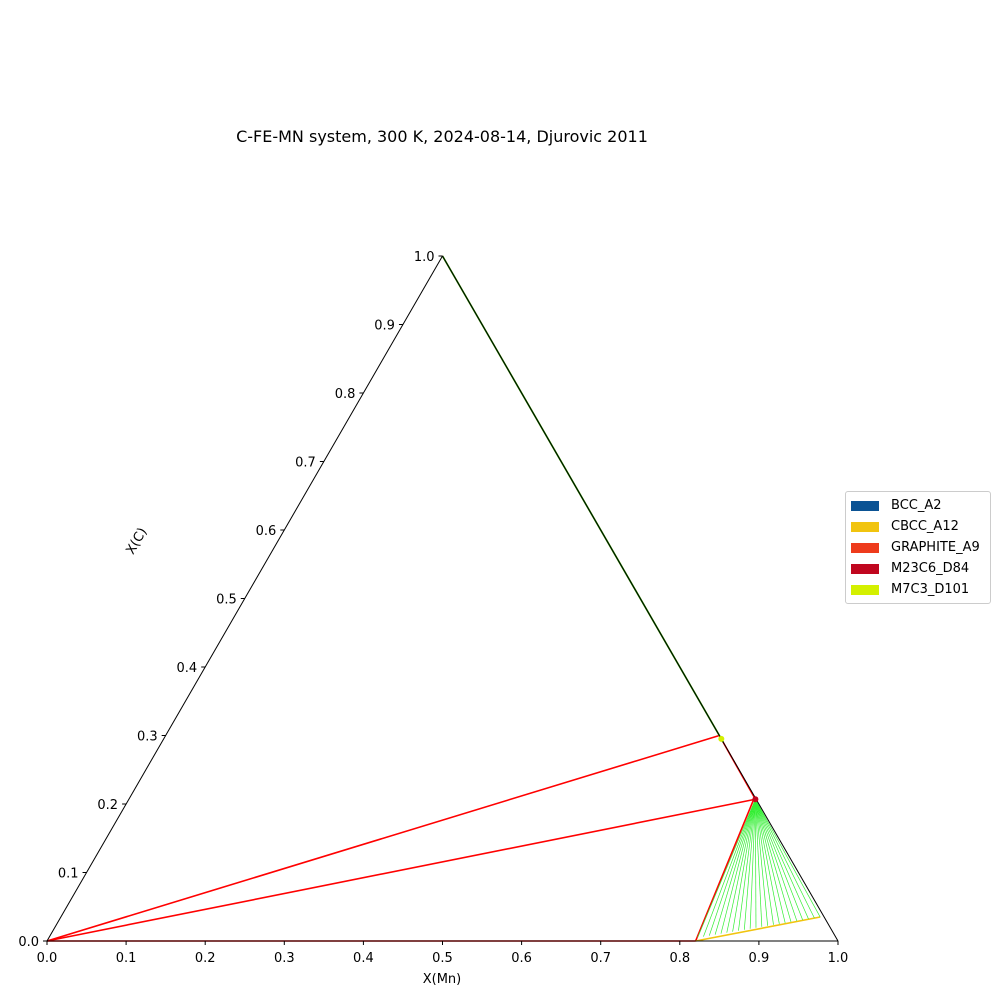  I want to click on legend-item: M23C6_D84, so click(918, 568).